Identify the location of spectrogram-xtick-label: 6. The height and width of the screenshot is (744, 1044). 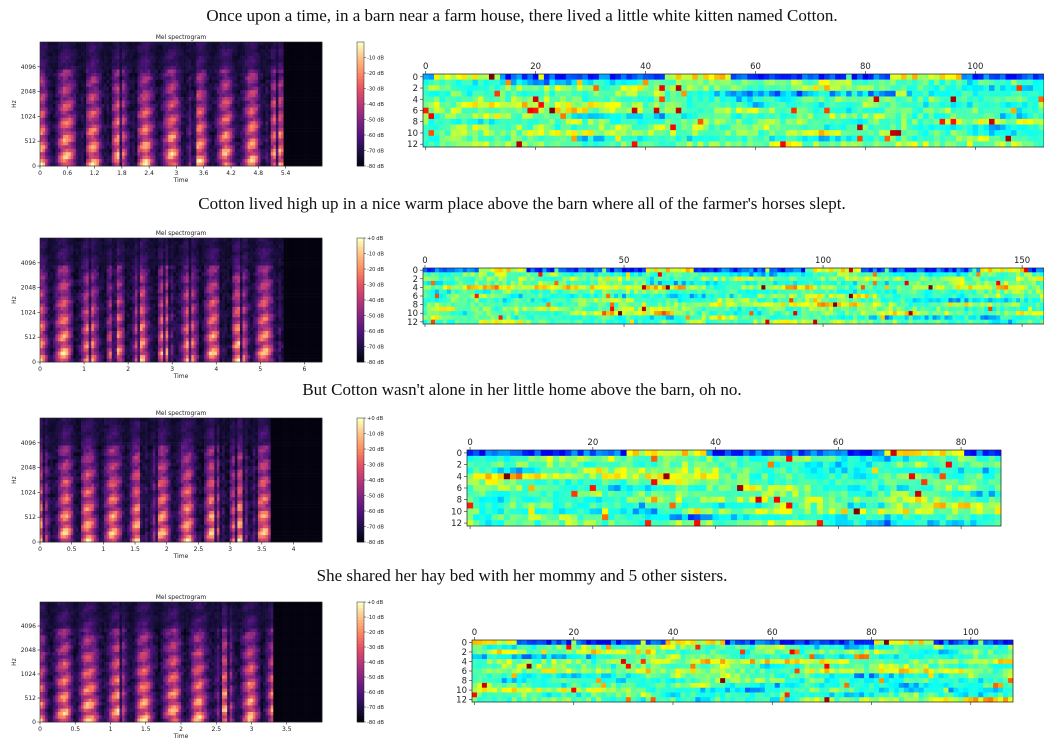
(304, 369).